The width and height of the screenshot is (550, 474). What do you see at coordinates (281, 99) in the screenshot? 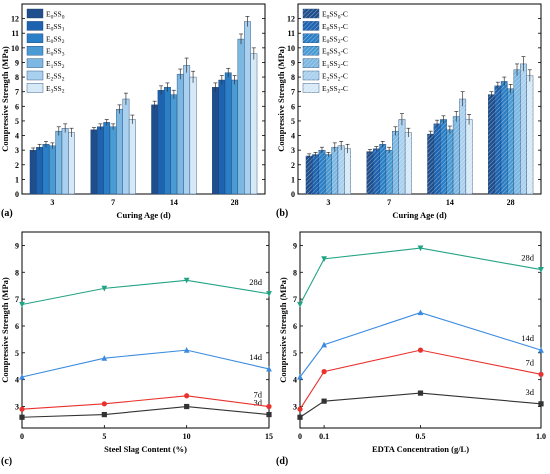
I see `p1-y-axis-title: Compressive Strength (MPa)` at bounding box center [281, 99].